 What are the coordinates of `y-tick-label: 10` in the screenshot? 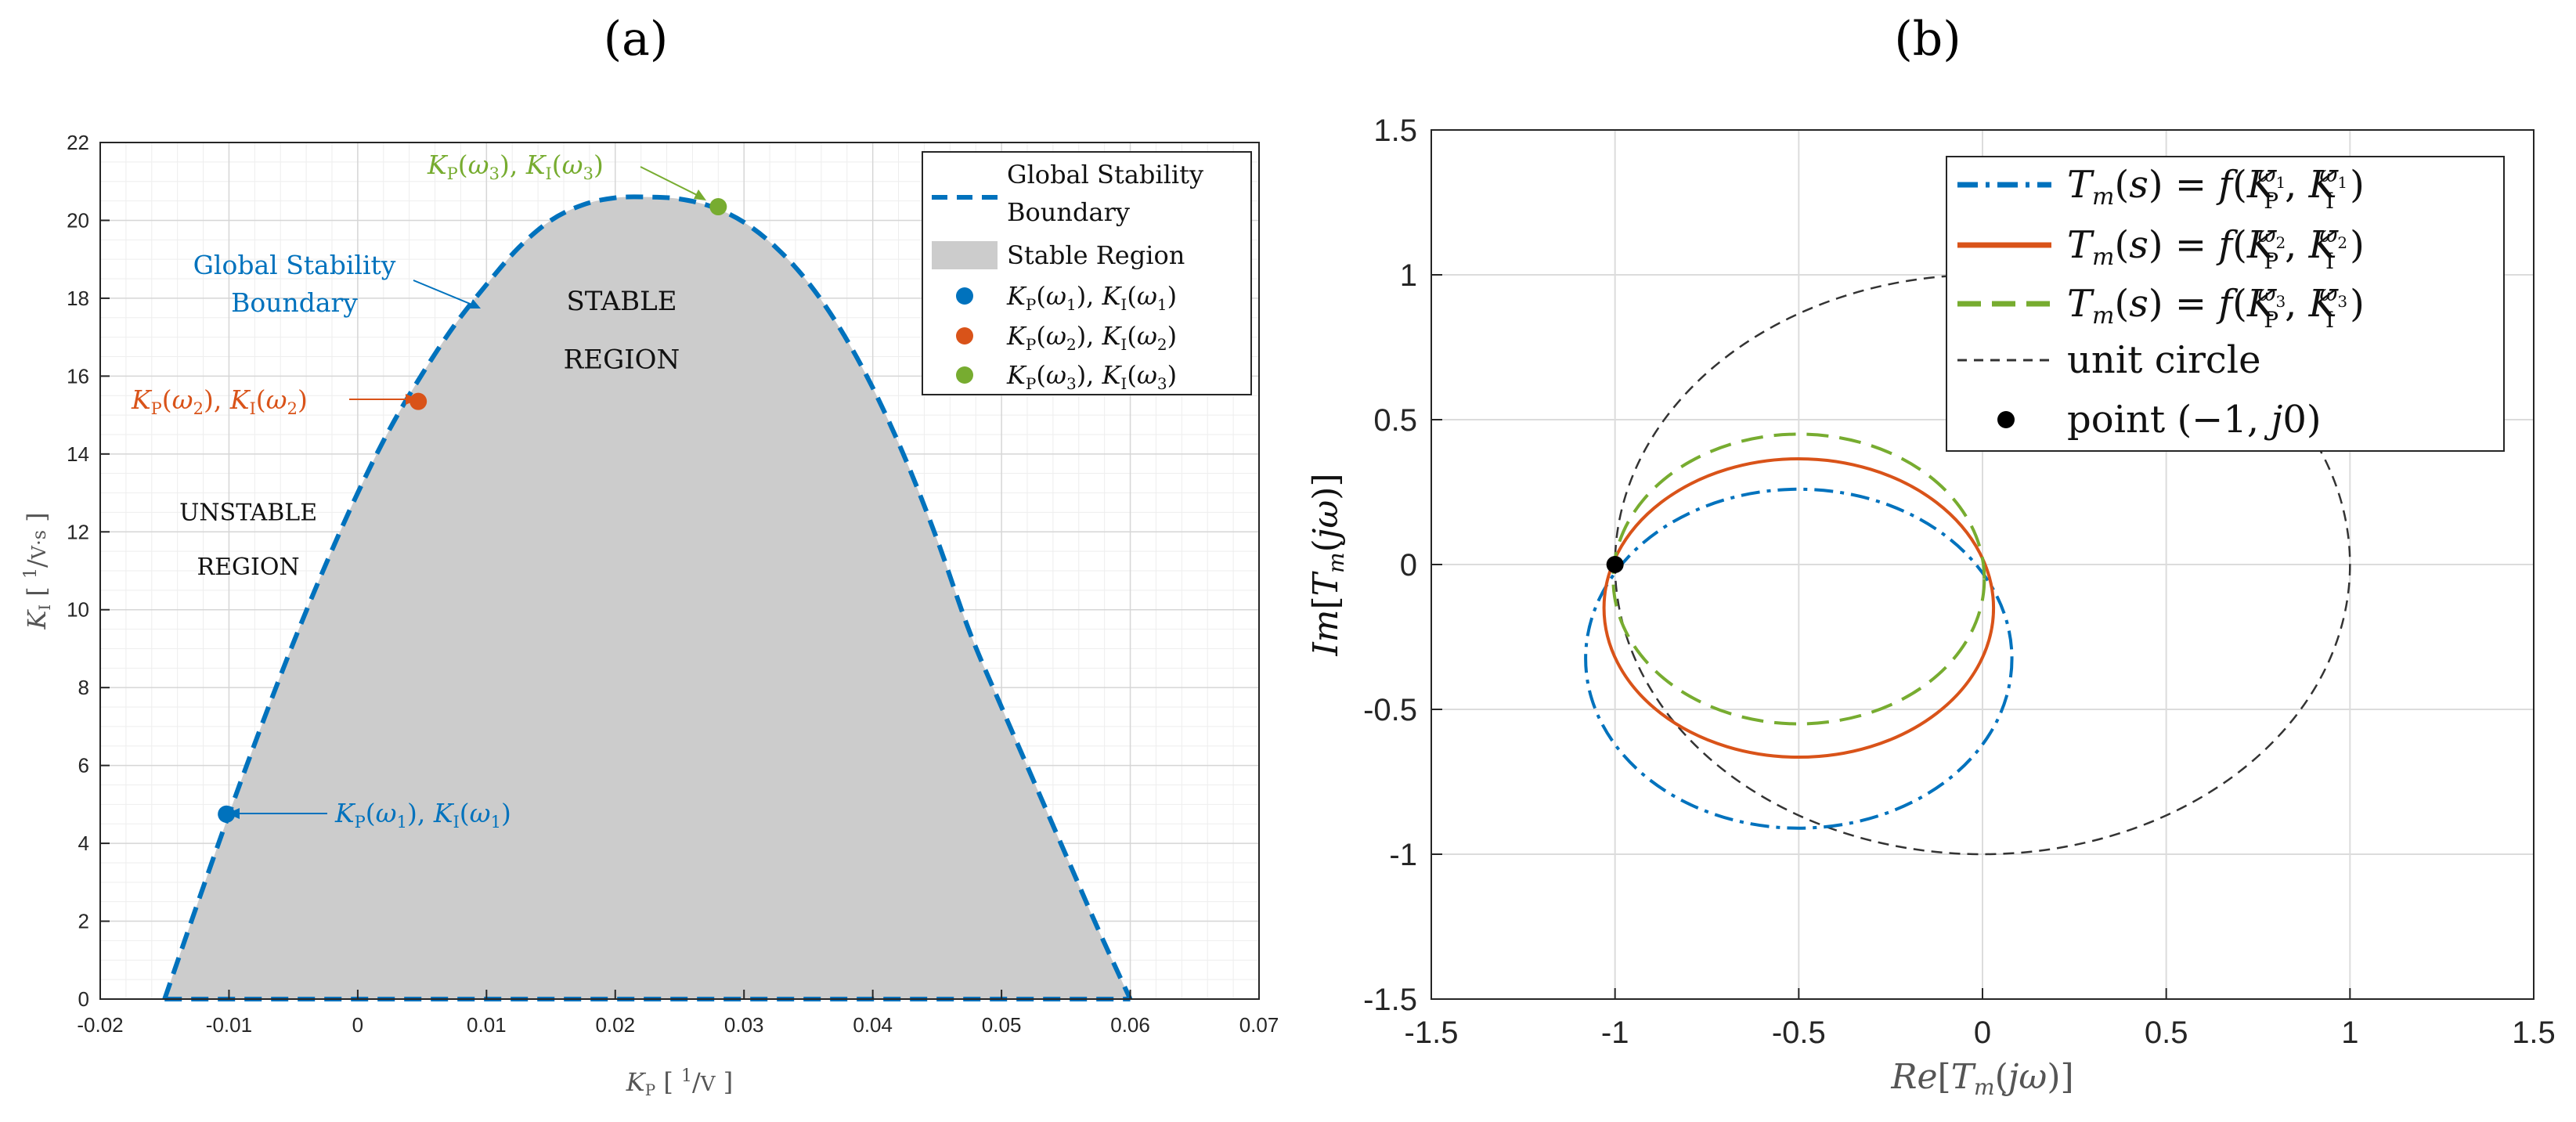 It's located at (78, 610).